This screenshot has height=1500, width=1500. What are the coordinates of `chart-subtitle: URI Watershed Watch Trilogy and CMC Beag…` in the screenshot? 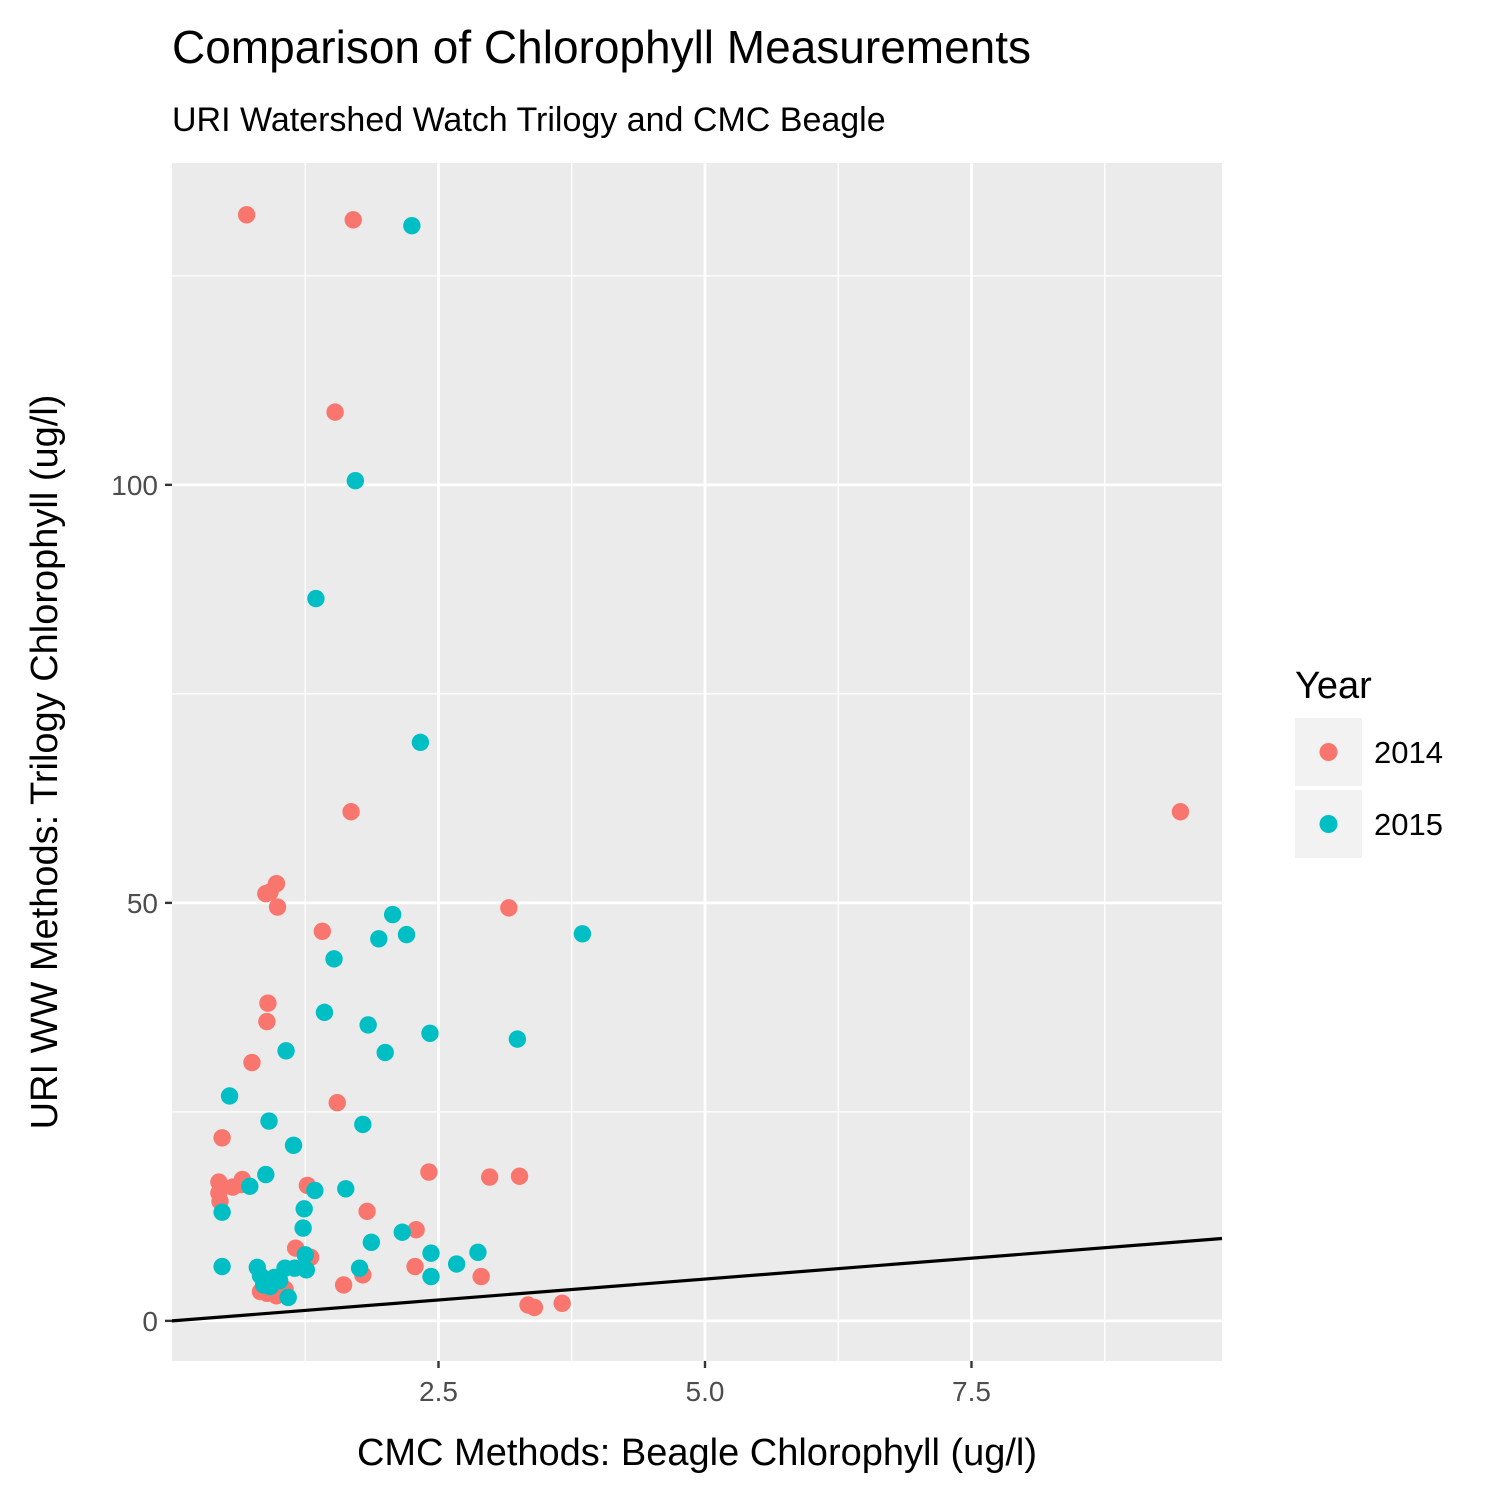 It's located at (529, 120).